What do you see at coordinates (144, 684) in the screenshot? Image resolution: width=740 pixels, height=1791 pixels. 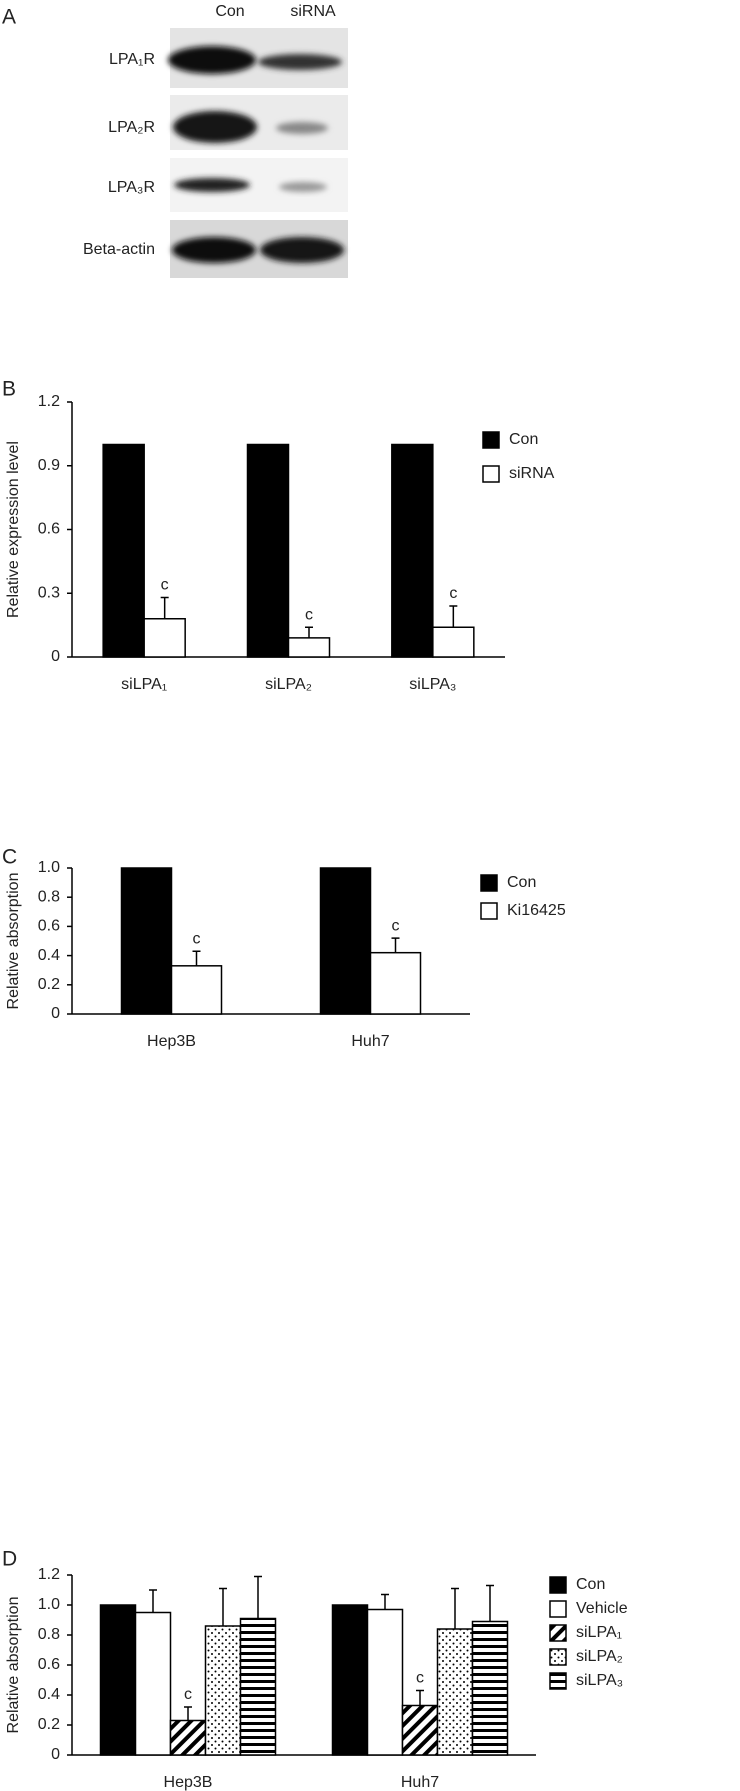 I see `x-tick-label: siLPA₁` at bounding box center [144, 684].